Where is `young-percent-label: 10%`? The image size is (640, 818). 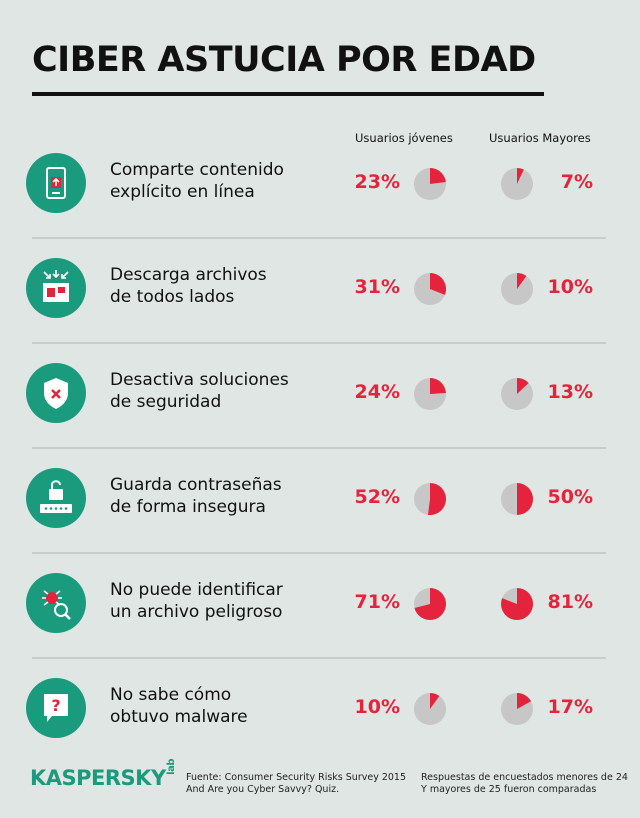 young-percent-label: 10% is located at coordinates (377, 707).